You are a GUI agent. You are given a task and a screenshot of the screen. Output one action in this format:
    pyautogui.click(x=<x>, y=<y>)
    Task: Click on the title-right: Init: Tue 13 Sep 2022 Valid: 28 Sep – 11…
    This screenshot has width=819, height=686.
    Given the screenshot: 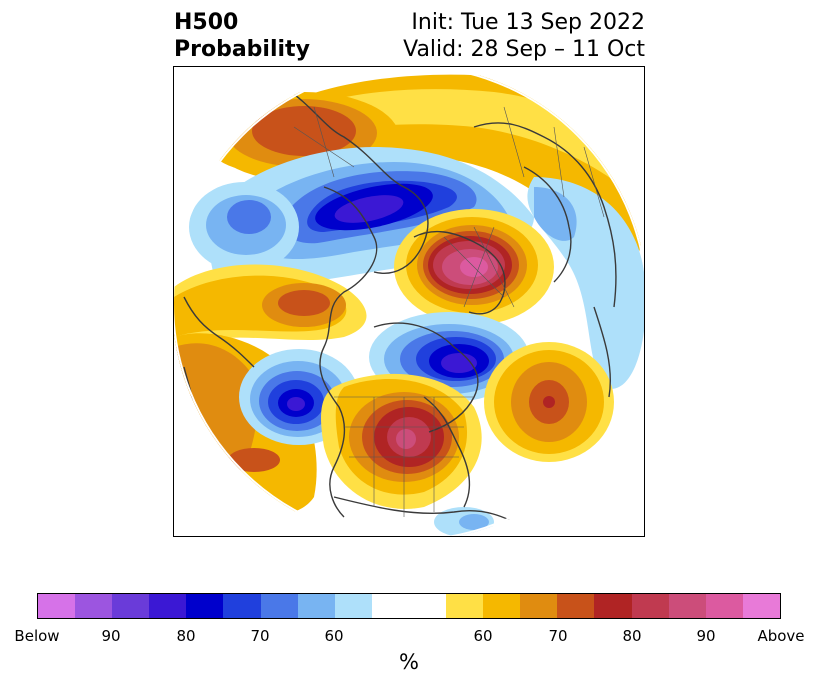 What is the action you would take?
    pyautogui.click(x=524, y=36)
    